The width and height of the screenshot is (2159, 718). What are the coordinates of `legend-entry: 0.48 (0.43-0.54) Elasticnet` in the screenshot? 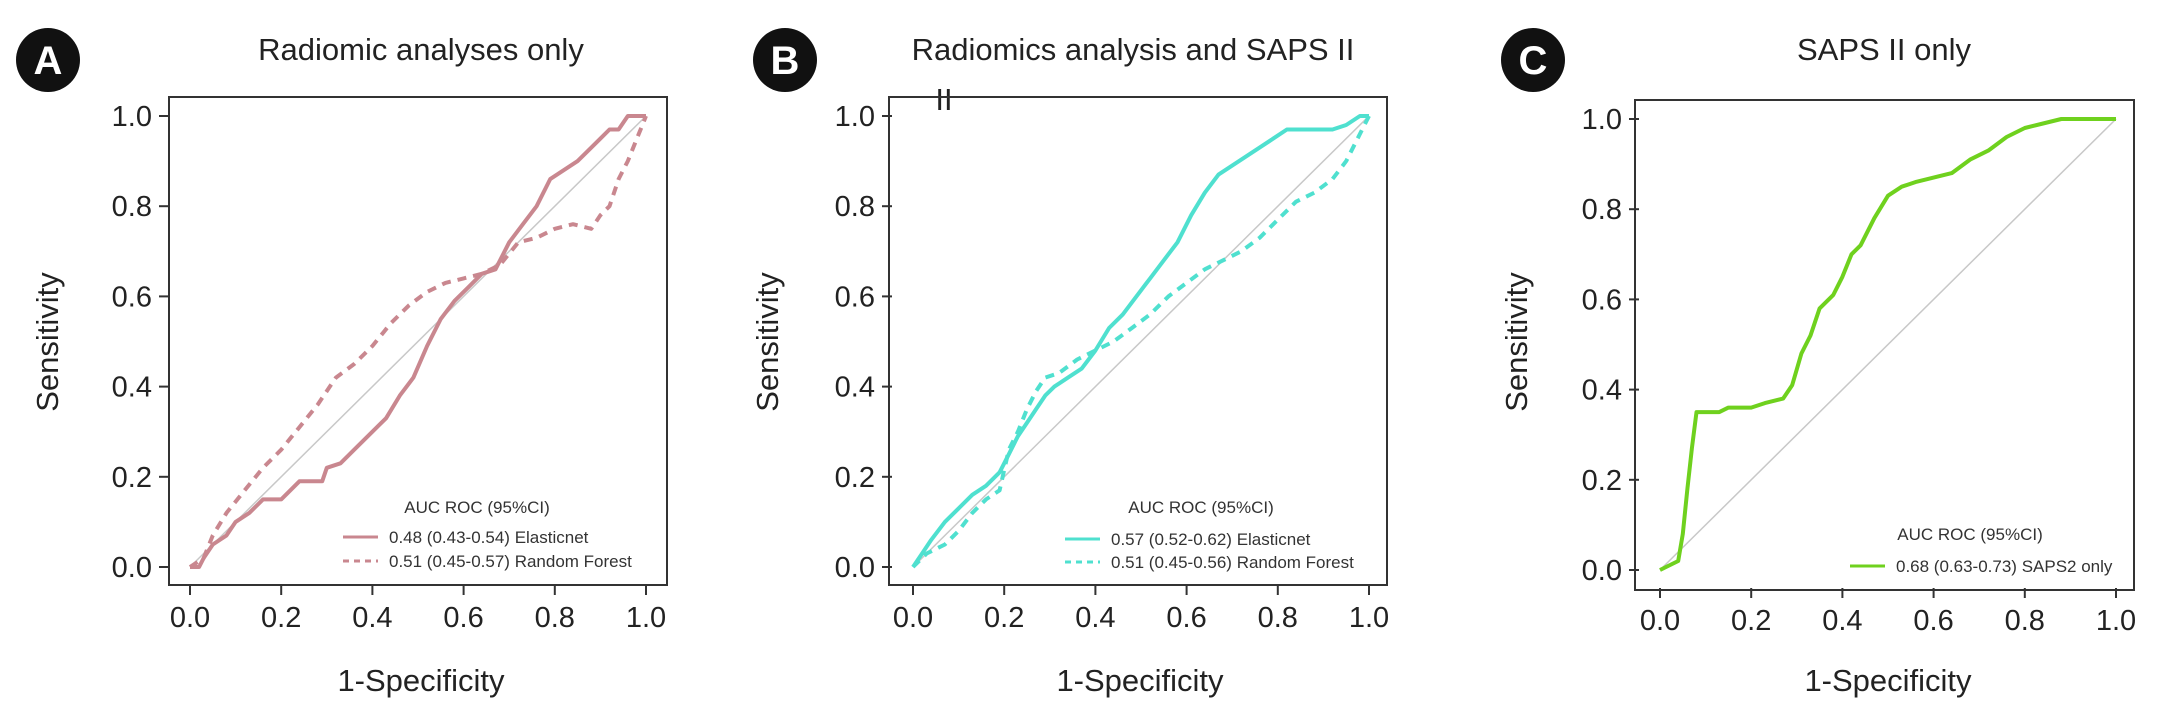 It's located at (489, 537).